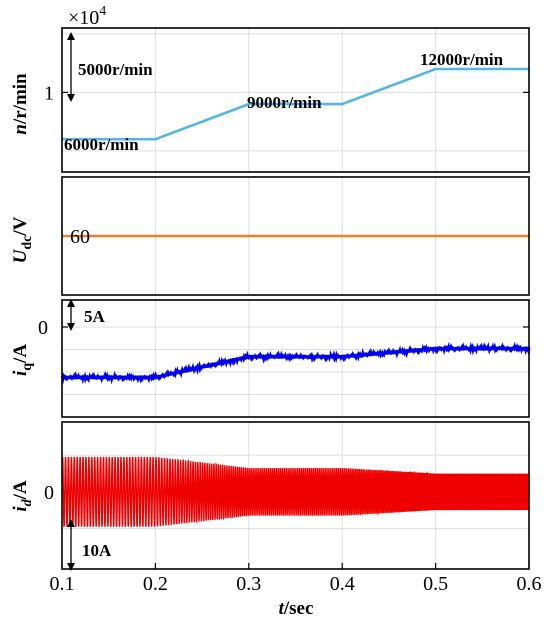  Describe the element at coordinates (115, 69) in the screenshot. I see `annotation-5000rpm: 5000r/min` at that location.